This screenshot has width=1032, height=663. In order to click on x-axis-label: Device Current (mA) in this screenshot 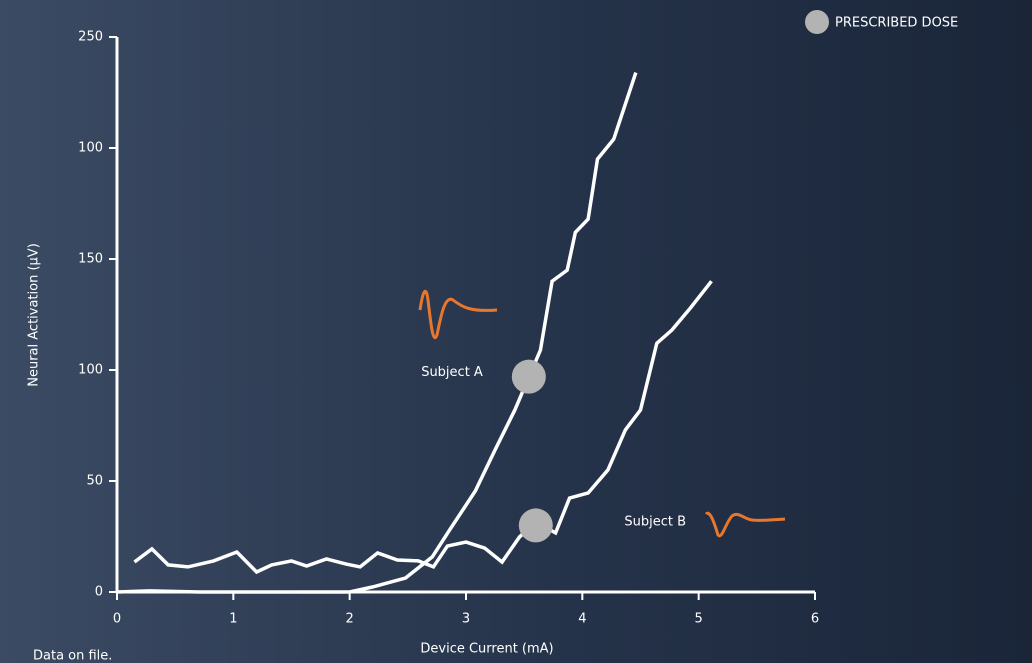, I will do `click(486, 649)`.